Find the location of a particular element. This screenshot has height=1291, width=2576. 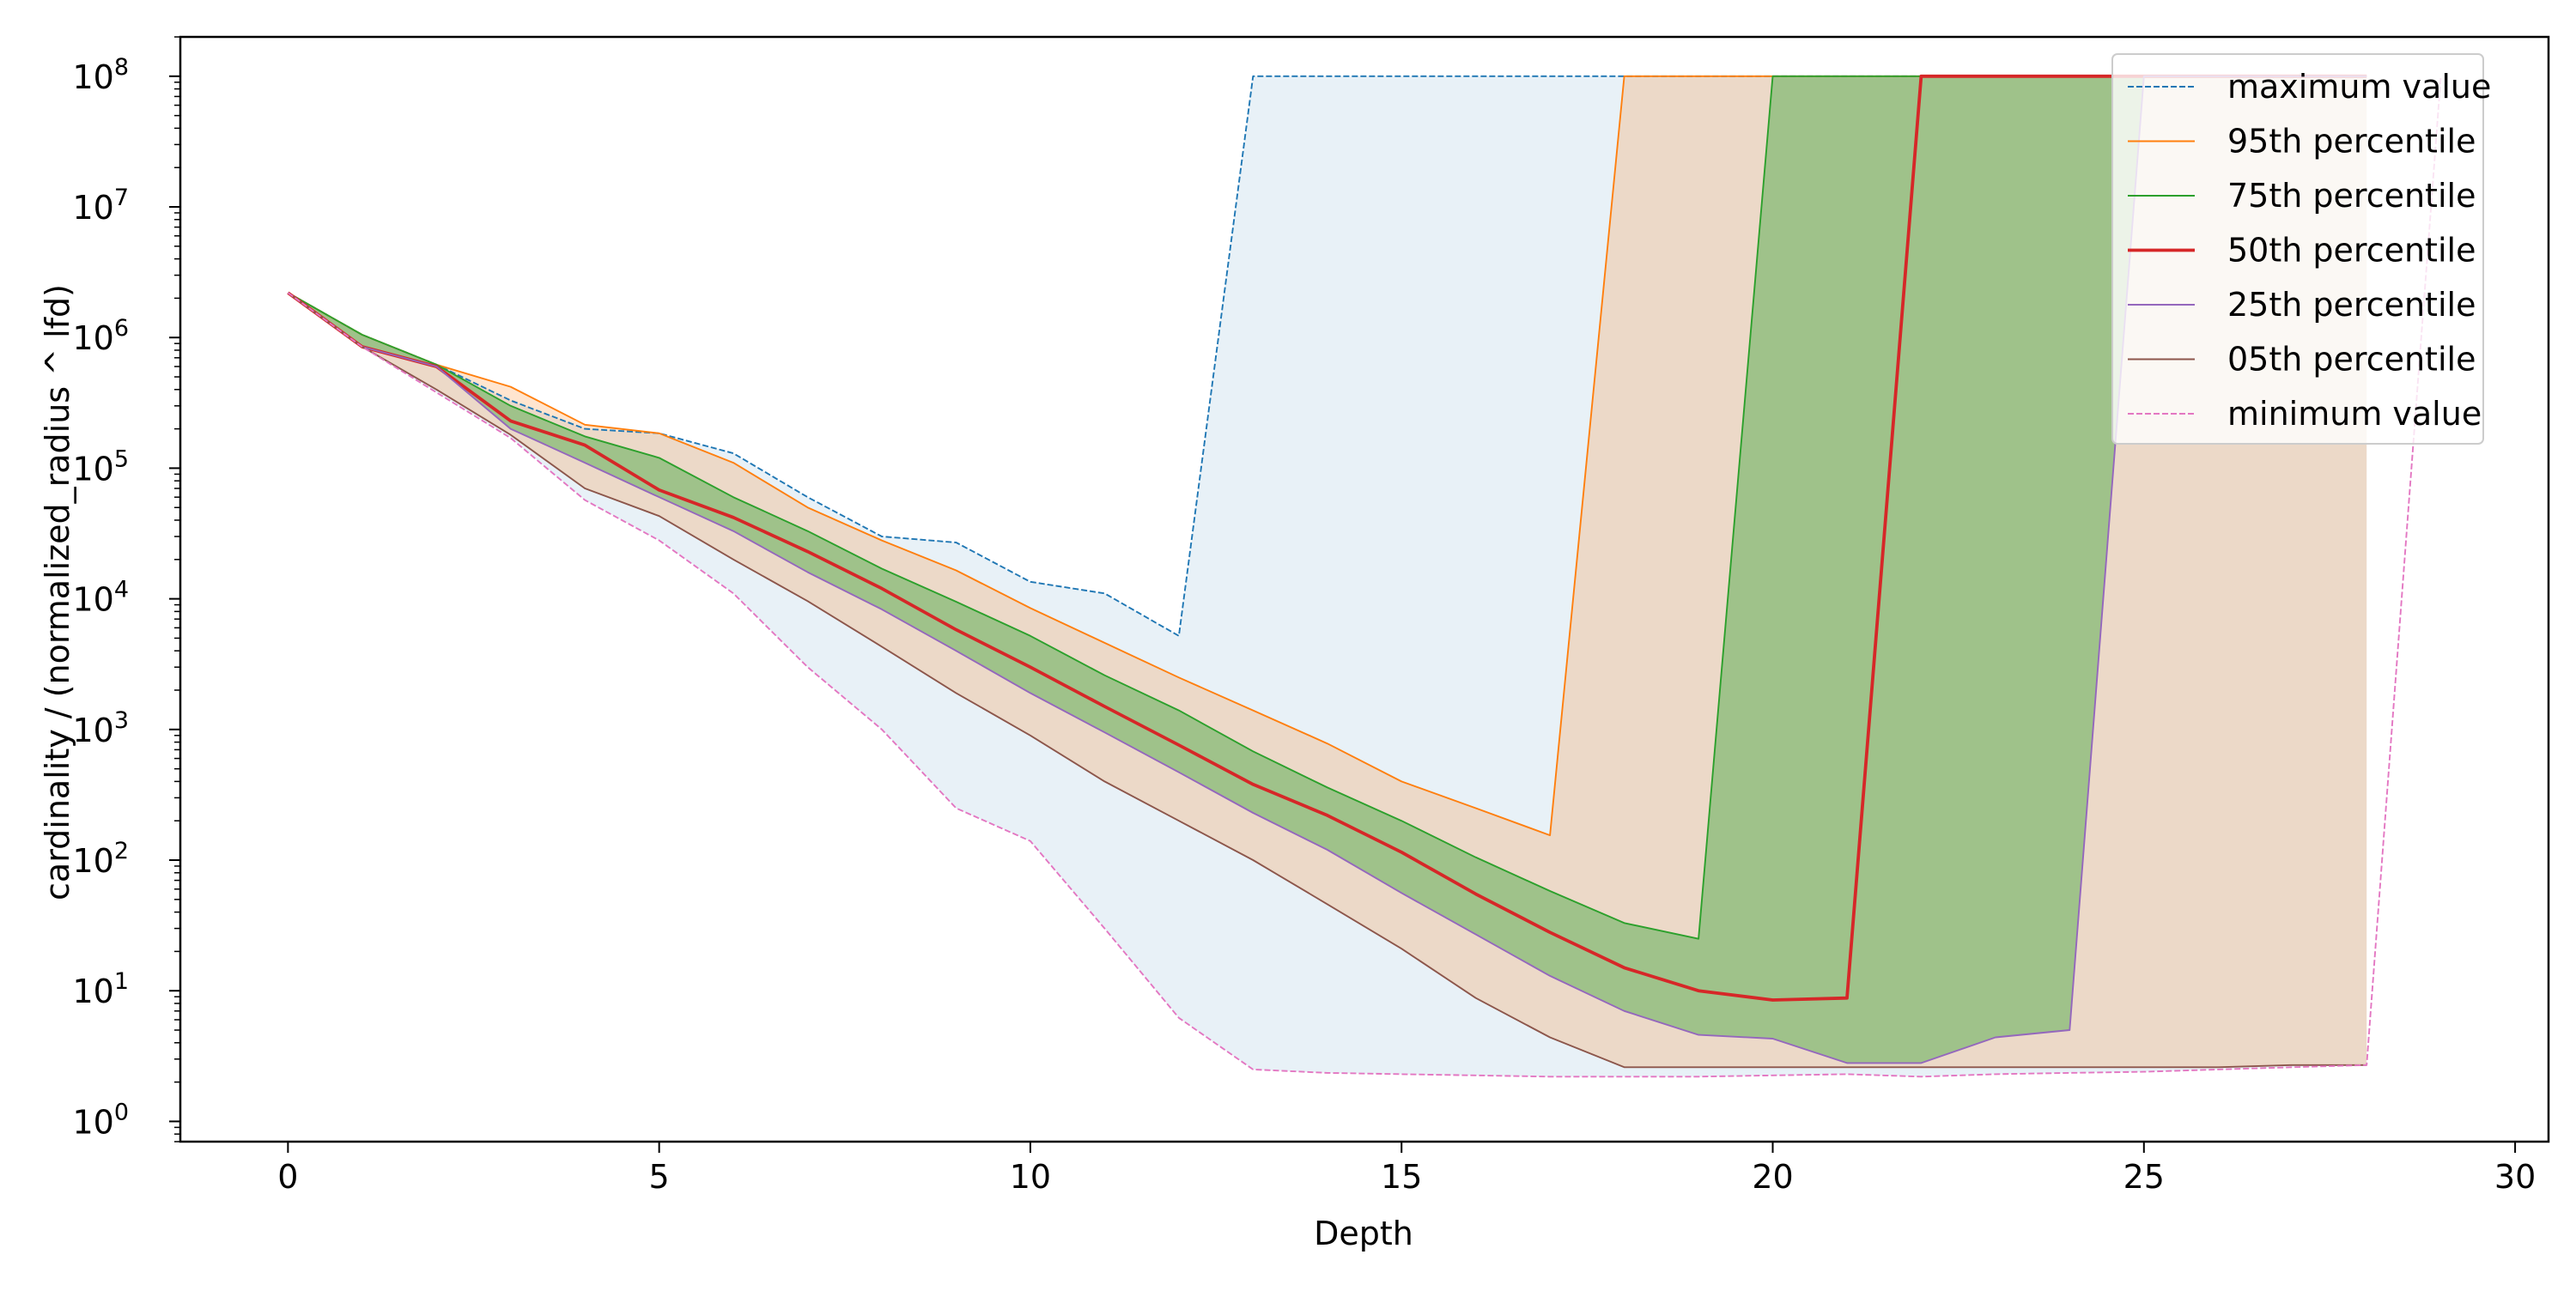

x-tick-label: 0 is located at coordinates (287, 1177).